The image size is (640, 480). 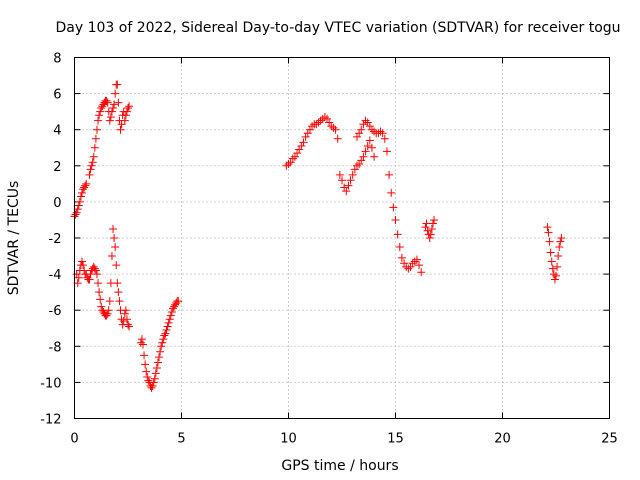 I want to click on x-tick-label: 0, so click(x=74, y=439).